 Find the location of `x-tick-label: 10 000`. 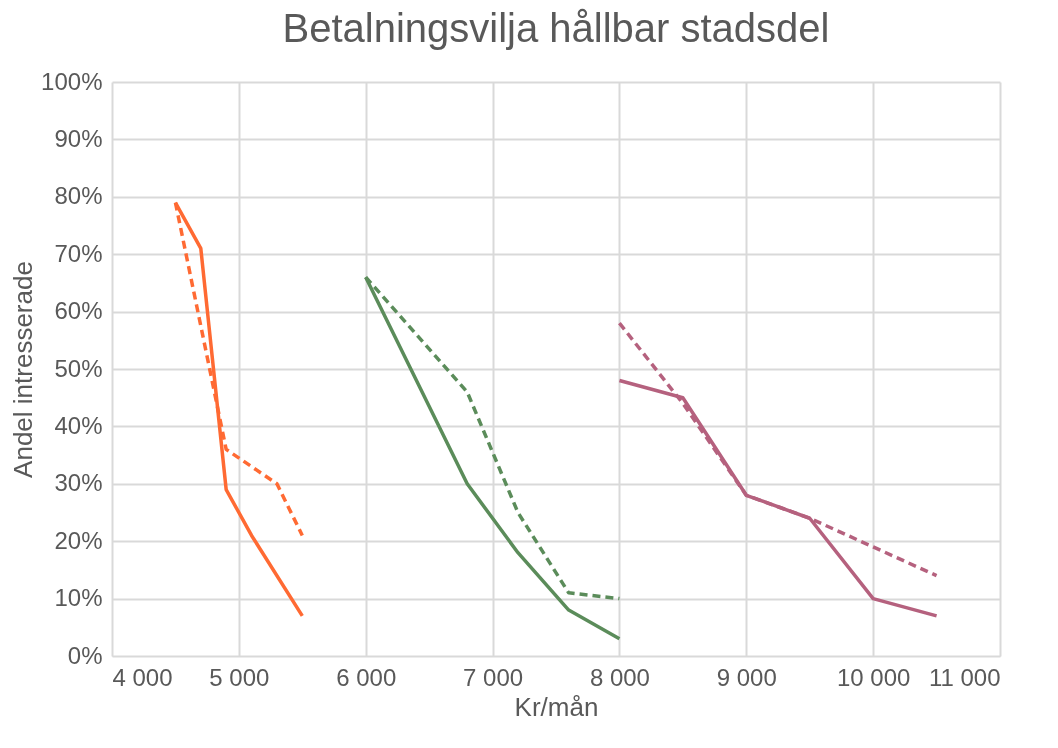

x-tick-label: 10 000 is located at coordinates (873, 677).